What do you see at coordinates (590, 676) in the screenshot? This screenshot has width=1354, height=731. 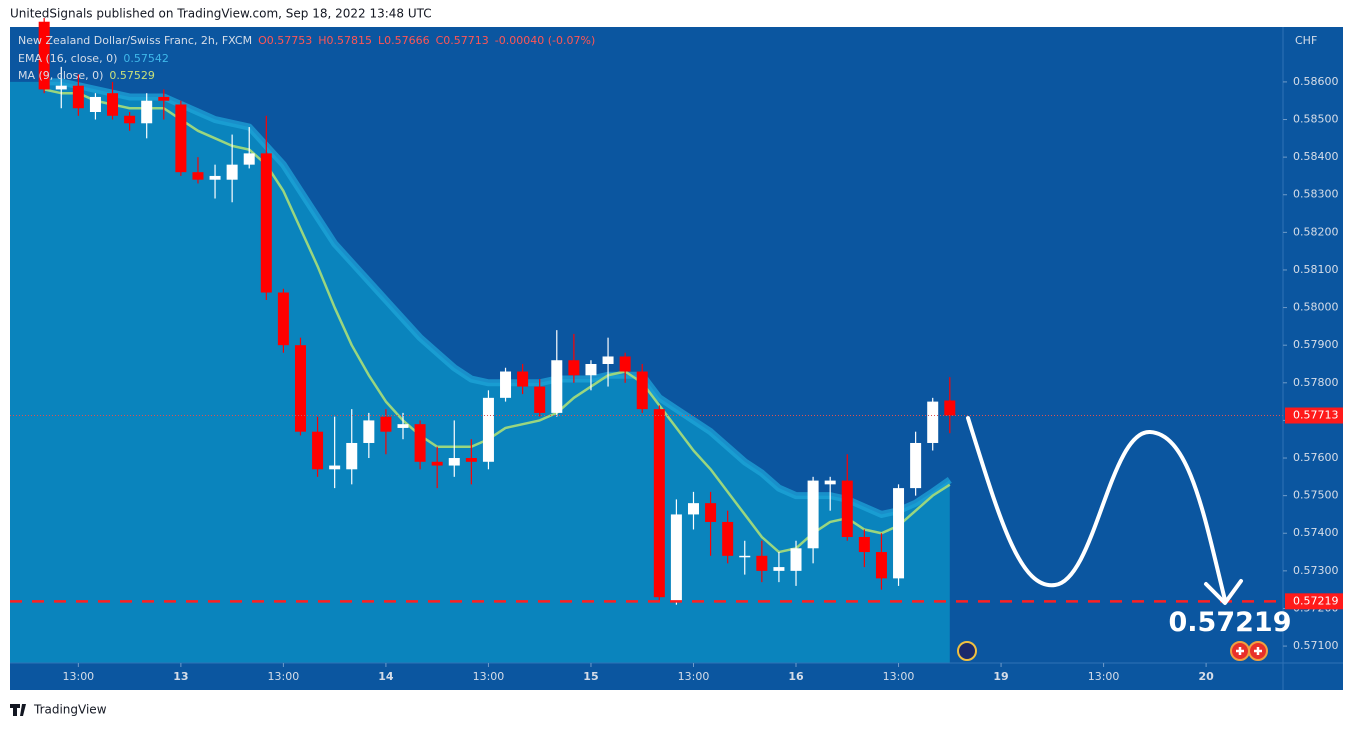 I see `x-tick-label: 15` at bounding box center [590, 676].